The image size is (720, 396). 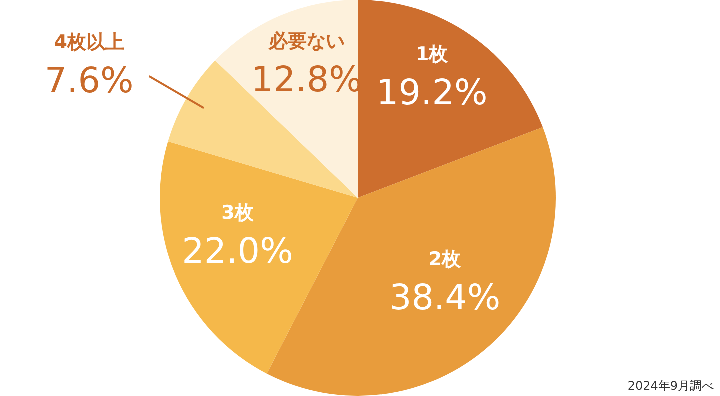 What do you see at coordinates (238, 252) in the screenshot?
I see `data-label: 22.0%` at bounding box center [238, 252].